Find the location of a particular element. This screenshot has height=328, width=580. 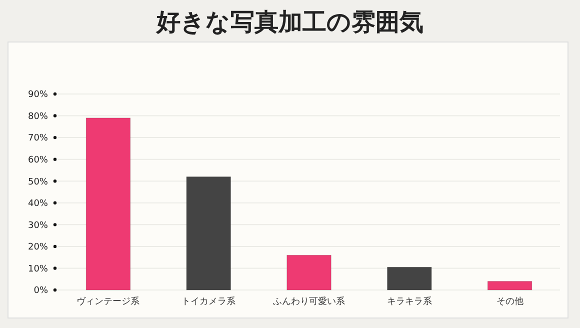

x-tick-label: ヴィンテージ系 is located at coordinates (108, 301).